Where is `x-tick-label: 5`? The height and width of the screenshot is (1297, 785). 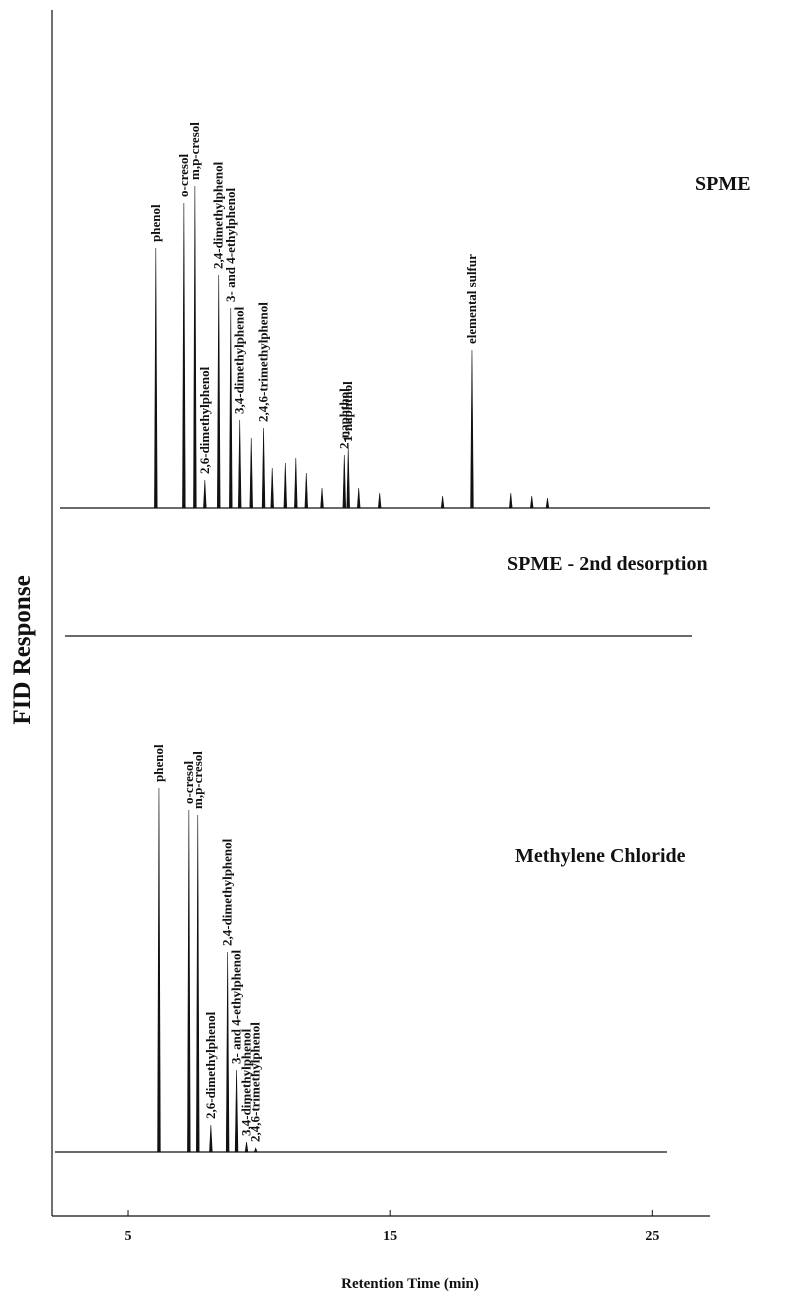
x-tick-label: 5 is located at coordinates (128, 1236).